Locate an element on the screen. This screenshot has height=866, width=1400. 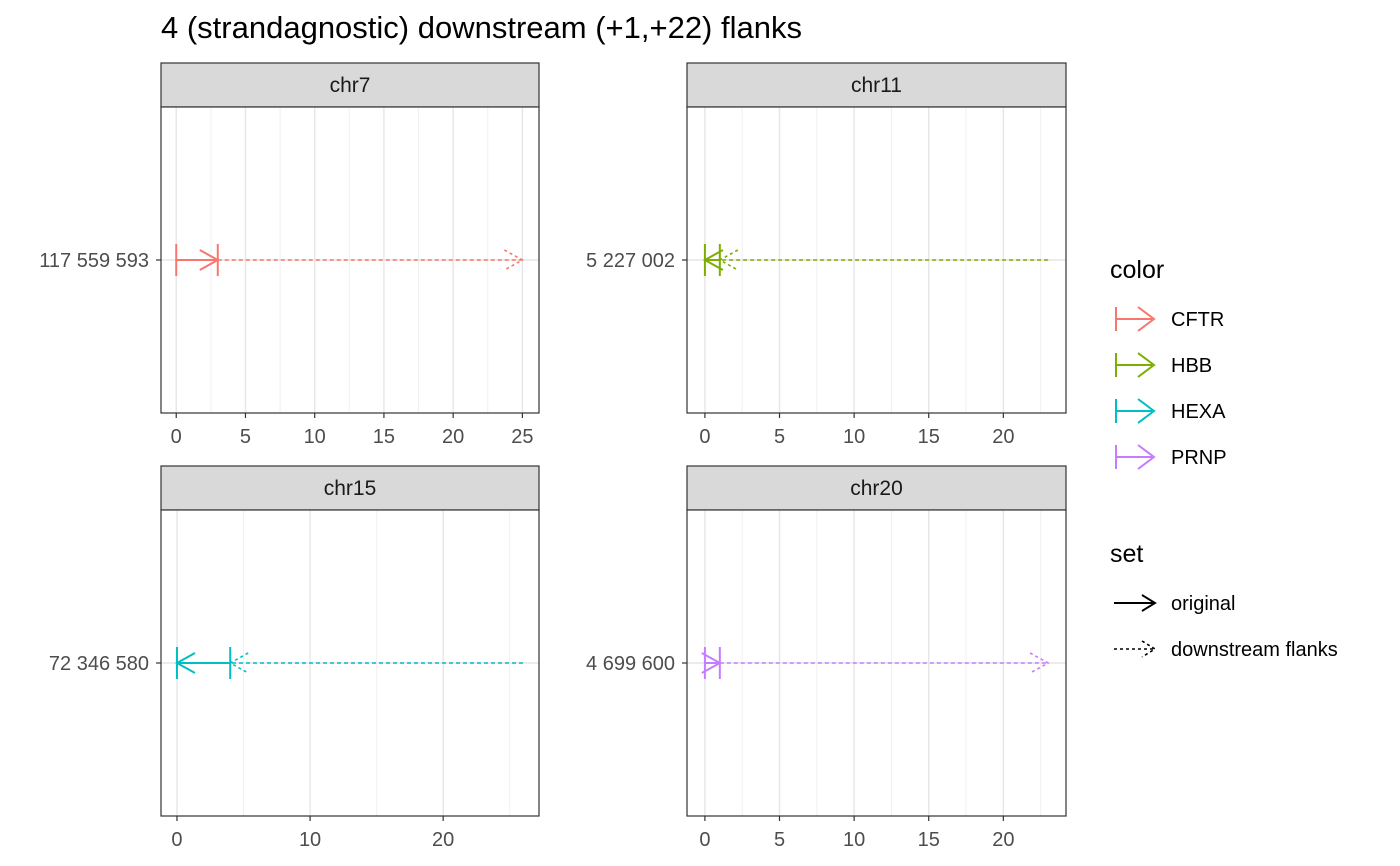
legend-label: CFTR is located at coordinates (1197, 320).